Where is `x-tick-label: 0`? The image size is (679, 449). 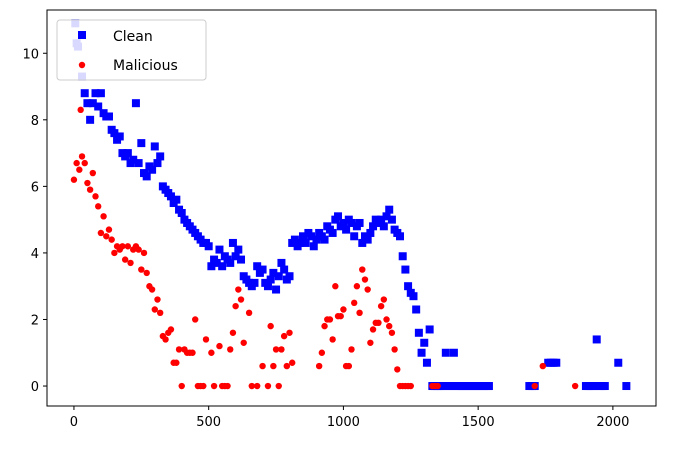 x-tick-label: 0 is located at coordinates (74, 422).